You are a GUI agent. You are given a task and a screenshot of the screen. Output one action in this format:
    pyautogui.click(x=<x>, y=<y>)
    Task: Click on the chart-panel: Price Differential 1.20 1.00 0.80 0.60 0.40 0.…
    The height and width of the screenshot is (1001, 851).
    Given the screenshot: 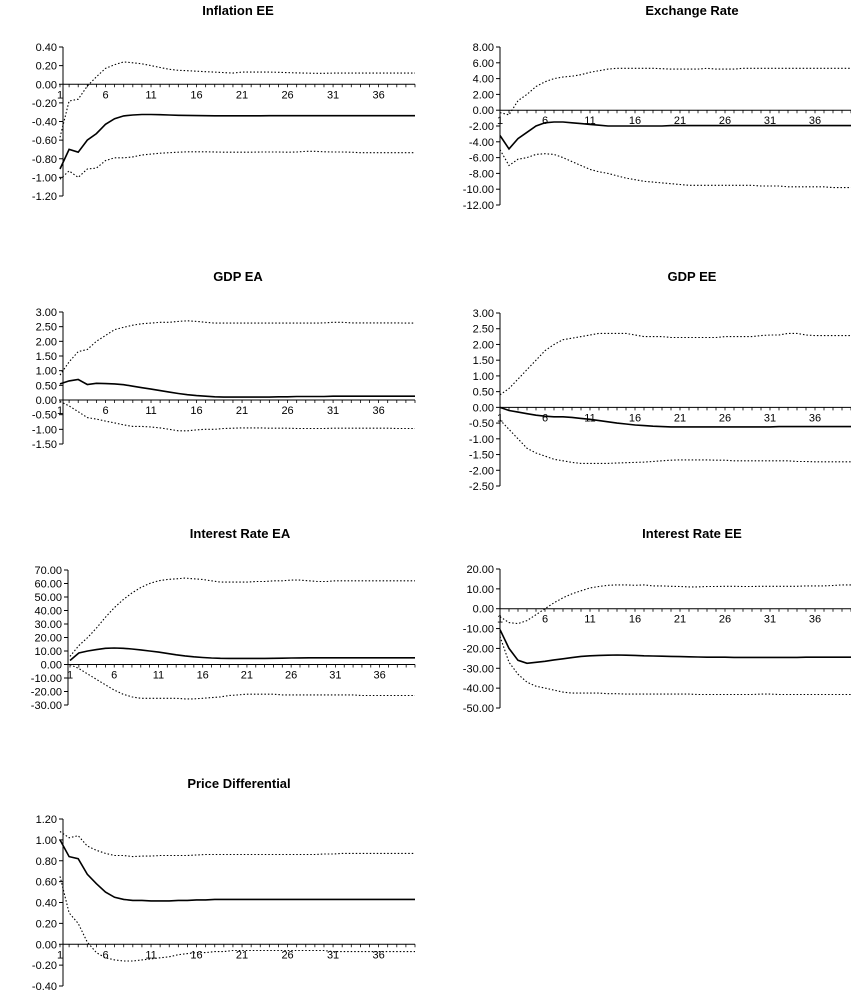 What is the action you would take?
    pyautogui.click(x=224, y=884)
    